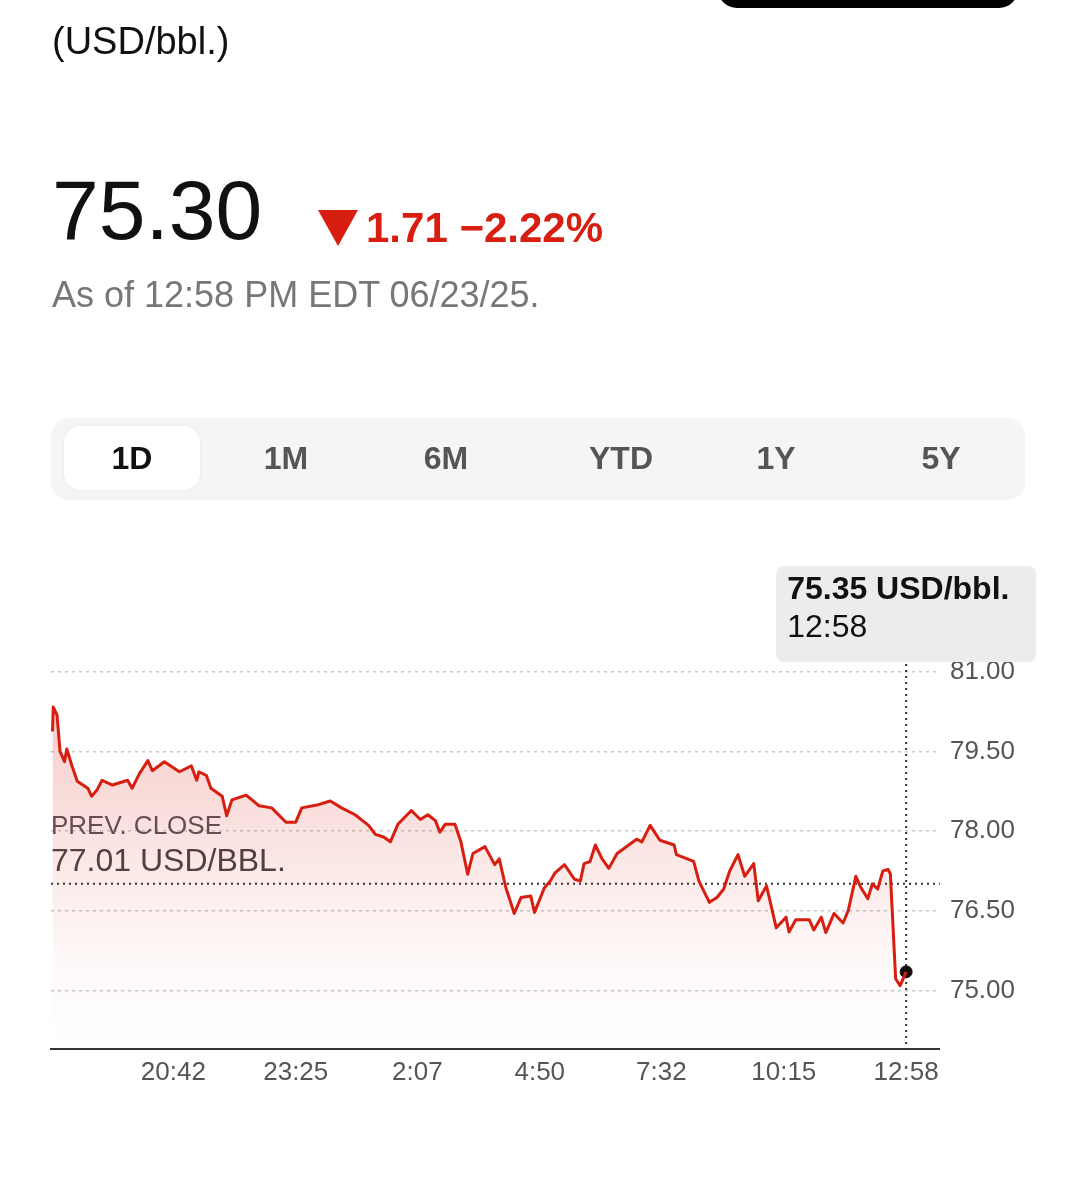 This screenshot has height=1200, width=1076. What do you see at coordinates (132, 458) in the screenshot?
I see `text: 1D` at bounding box center [132, 458].